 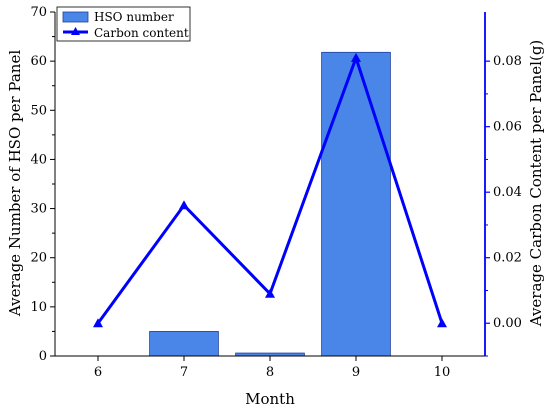 I want to click on y-axis-left-label: Average Number of HSO per Panel, so click(x=15, y=183).